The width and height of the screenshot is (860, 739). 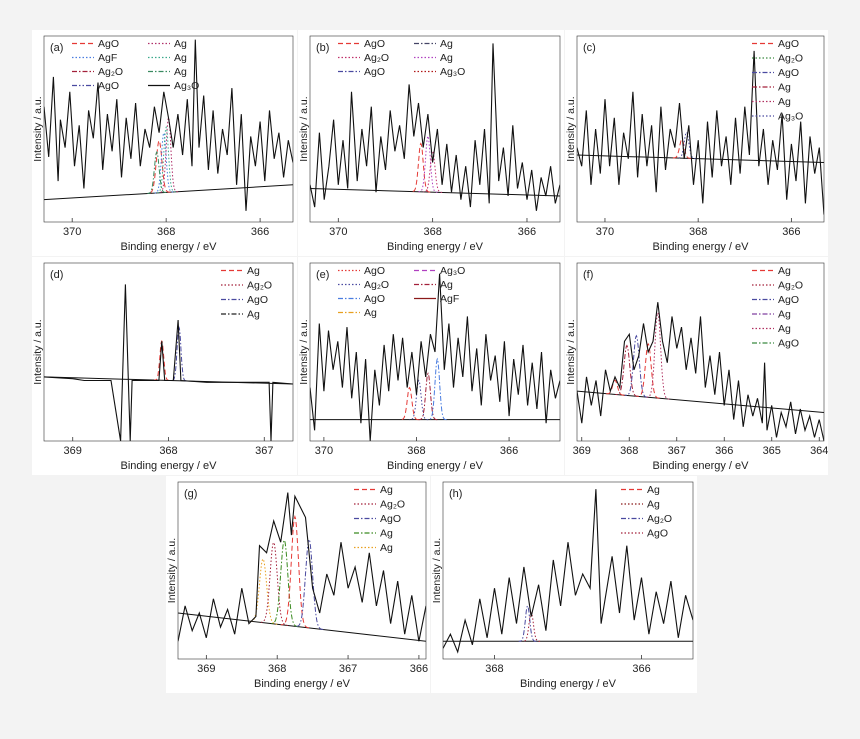 What do you see at coordinates (56, 275) in the screenshot?
I see `panel-label: (d)` at bounding box center [56, 275].